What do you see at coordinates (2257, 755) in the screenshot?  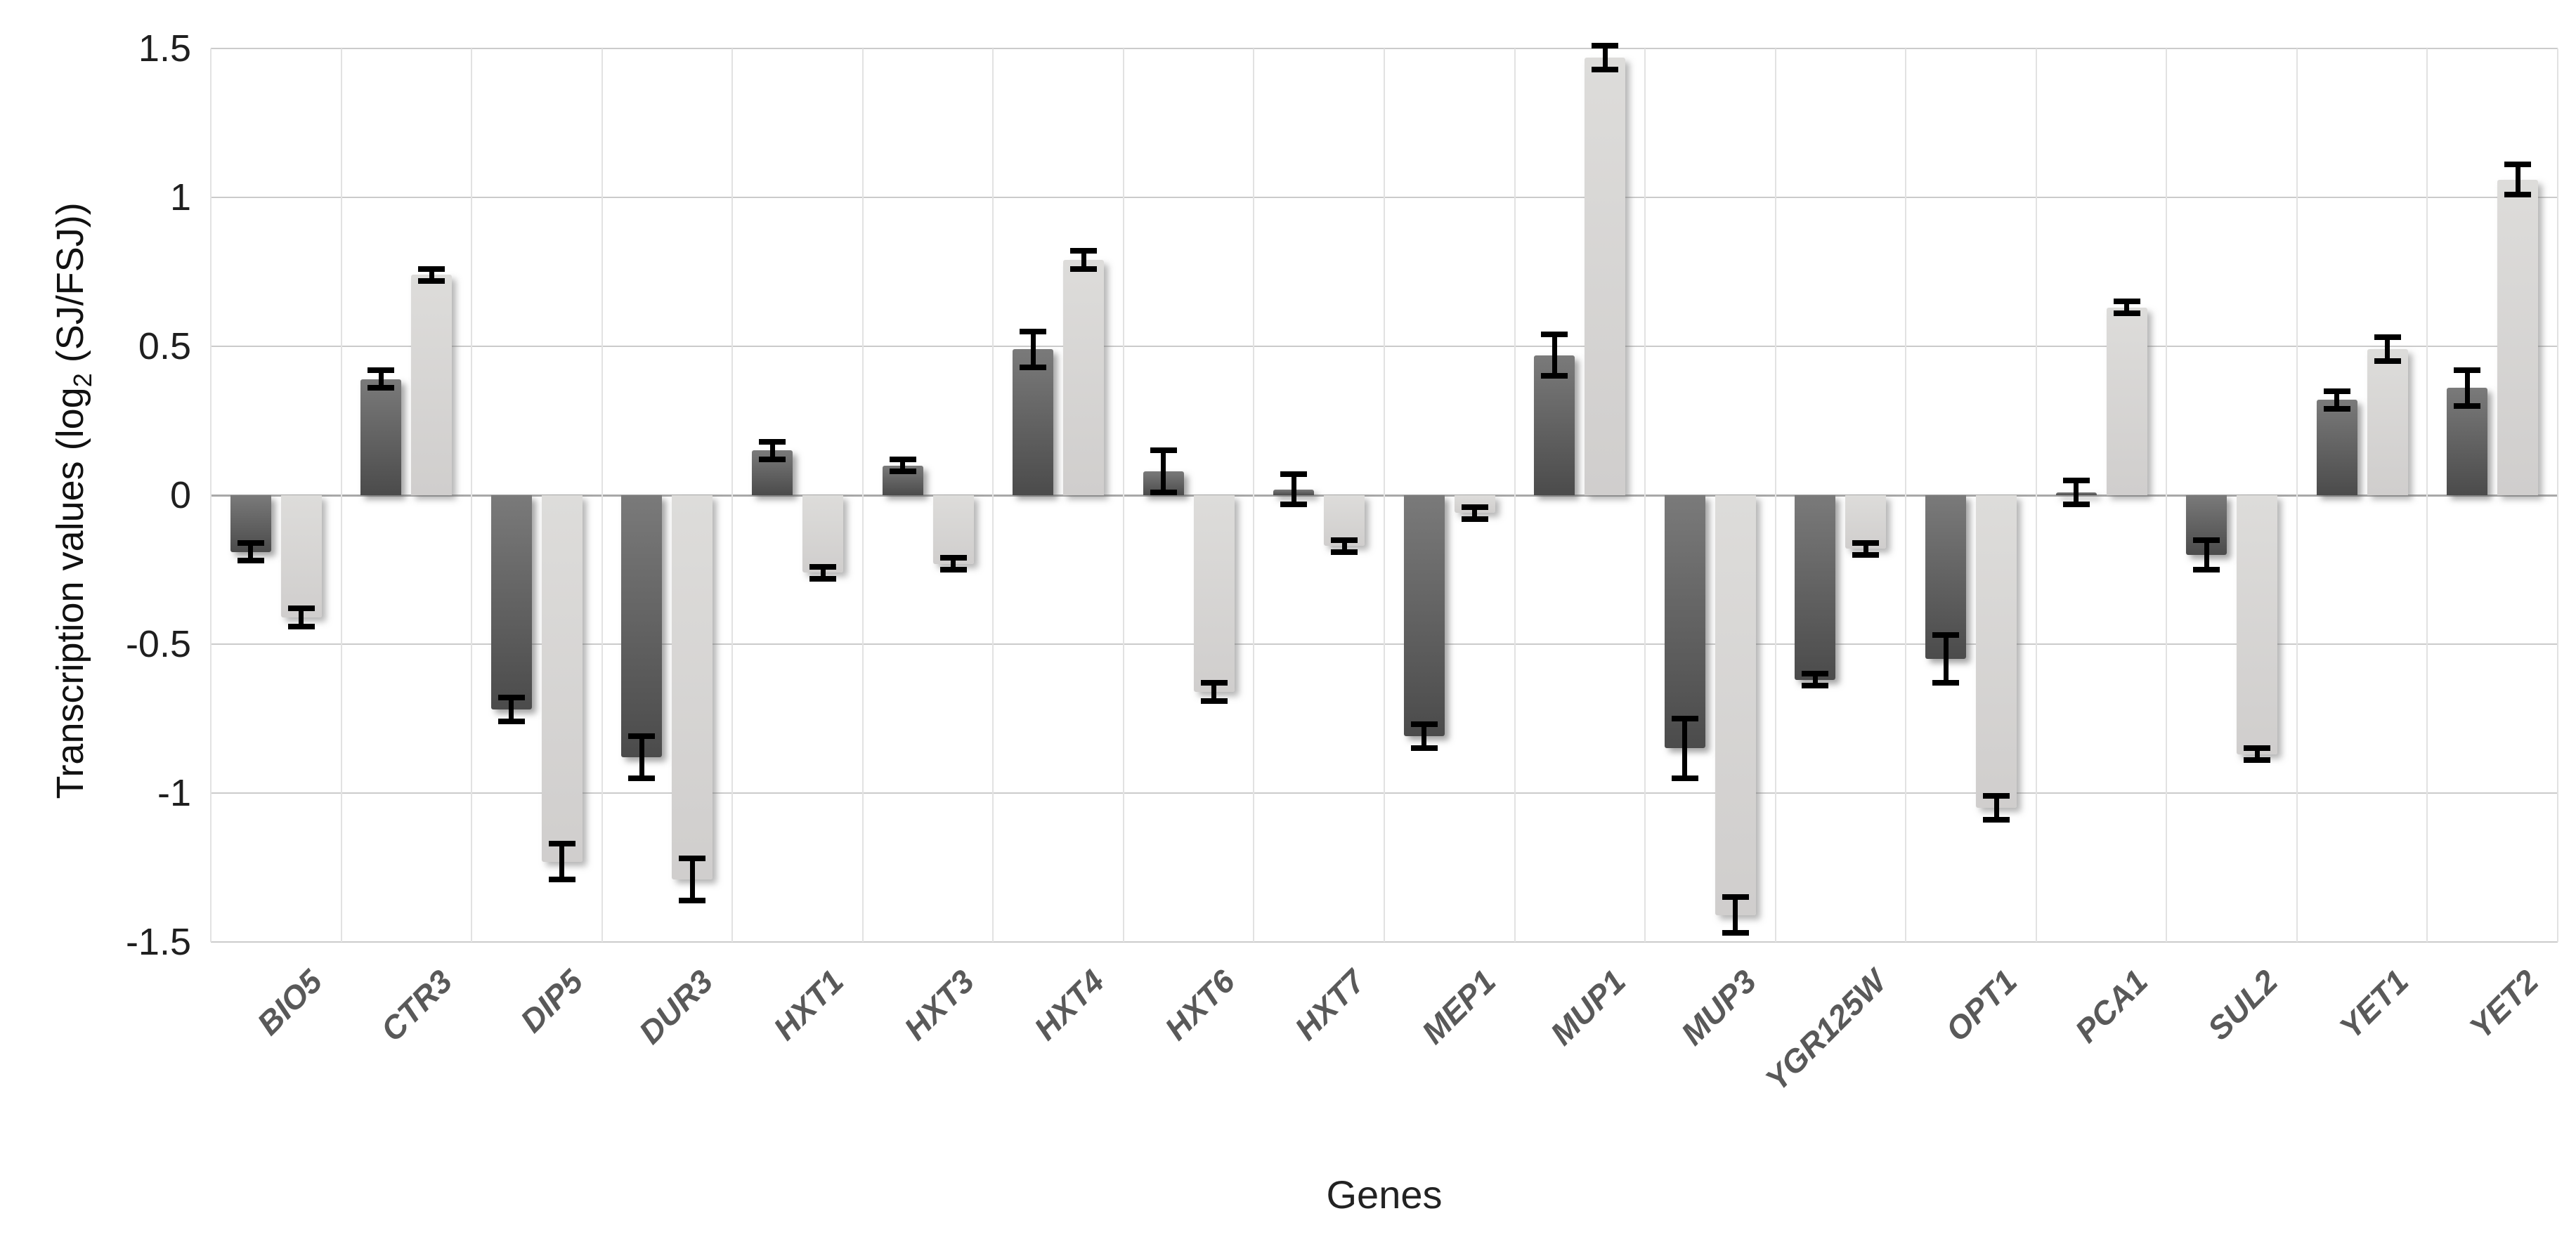 I see `error-bar-SUL2-light` at bounding box center [2257, 755].